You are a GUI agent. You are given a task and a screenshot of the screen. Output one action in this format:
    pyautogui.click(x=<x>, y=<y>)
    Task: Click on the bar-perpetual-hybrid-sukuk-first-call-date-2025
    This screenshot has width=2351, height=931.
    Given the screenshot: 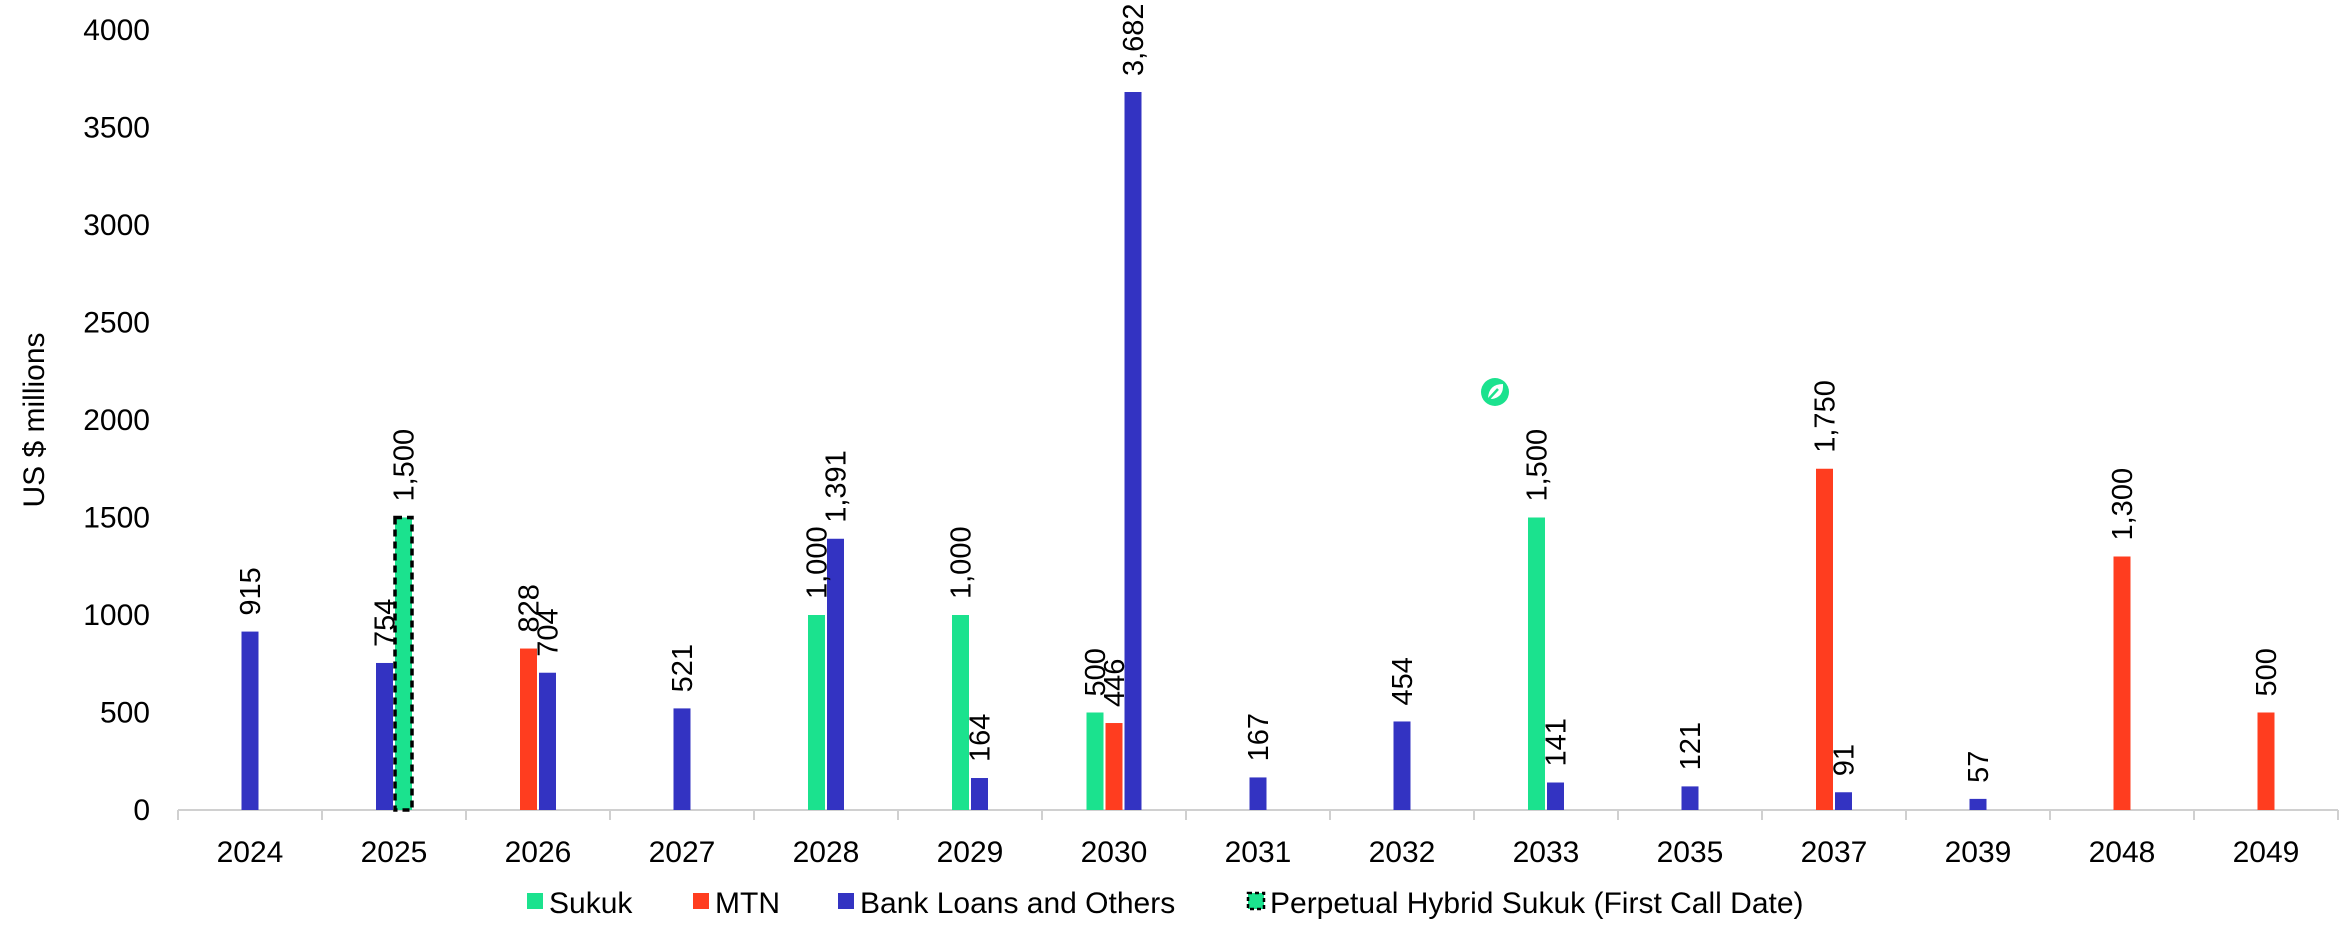 What is the action you would take?
    pyautogui.click(x=403, y=663)
    